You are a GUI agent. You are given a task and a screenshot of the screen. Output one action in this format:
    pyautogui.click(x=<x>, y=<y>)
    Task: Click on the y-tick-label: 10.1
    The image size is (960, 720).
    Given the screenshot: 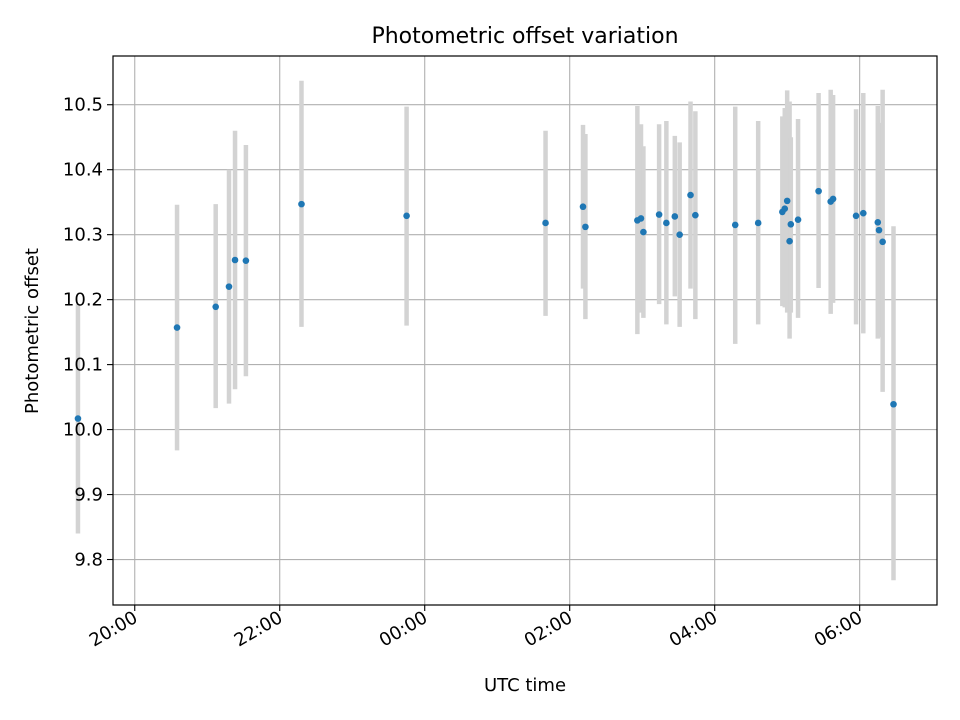 What is the action you would take?
    pyautogui.click(x=83, y=365)
    